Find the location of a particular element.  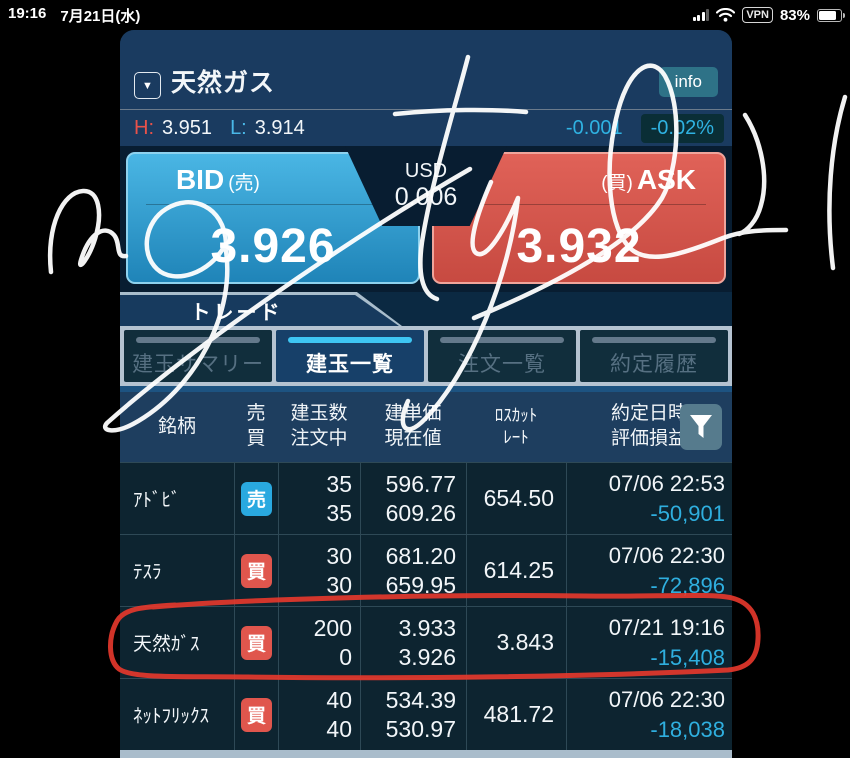

vpn-badge: VPN is located at coordinates (757, 15).